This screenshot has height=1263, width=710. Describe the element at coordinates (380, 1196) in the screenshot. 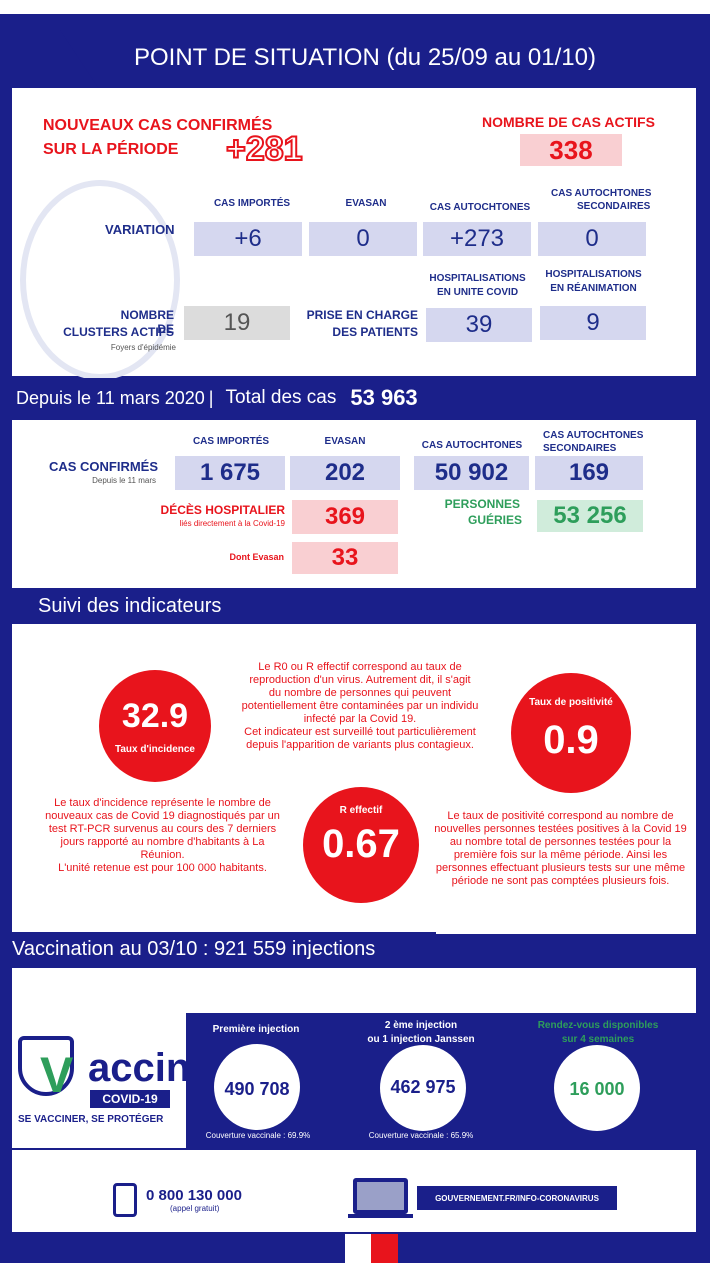

I see `computer-icon` at that location.